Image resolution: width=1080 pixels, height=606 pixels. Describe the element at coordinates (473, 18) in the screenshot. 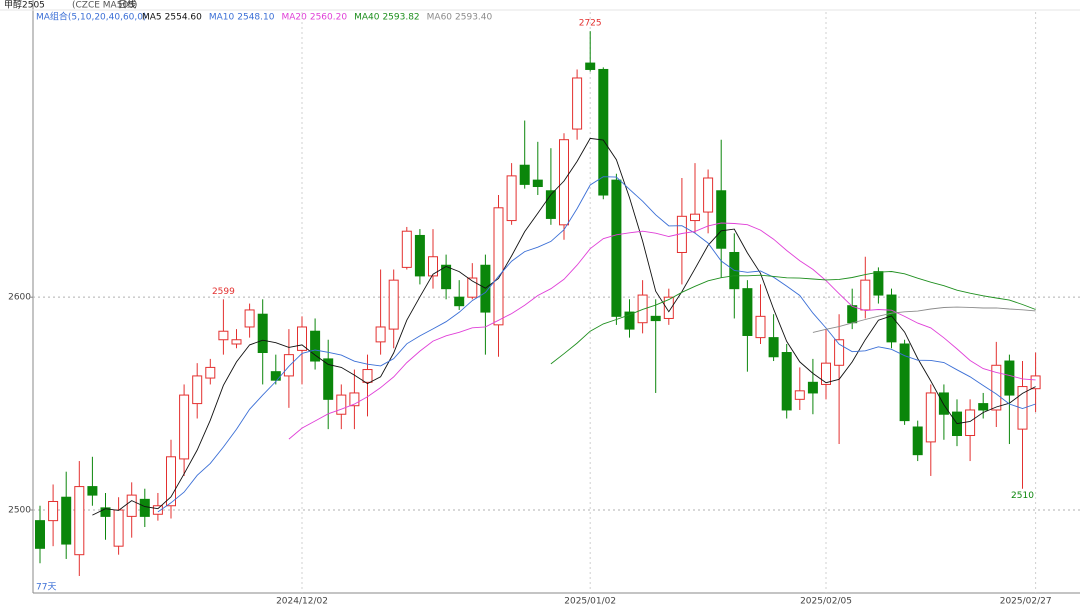

I see `ma-value: 2593.40` at that location.